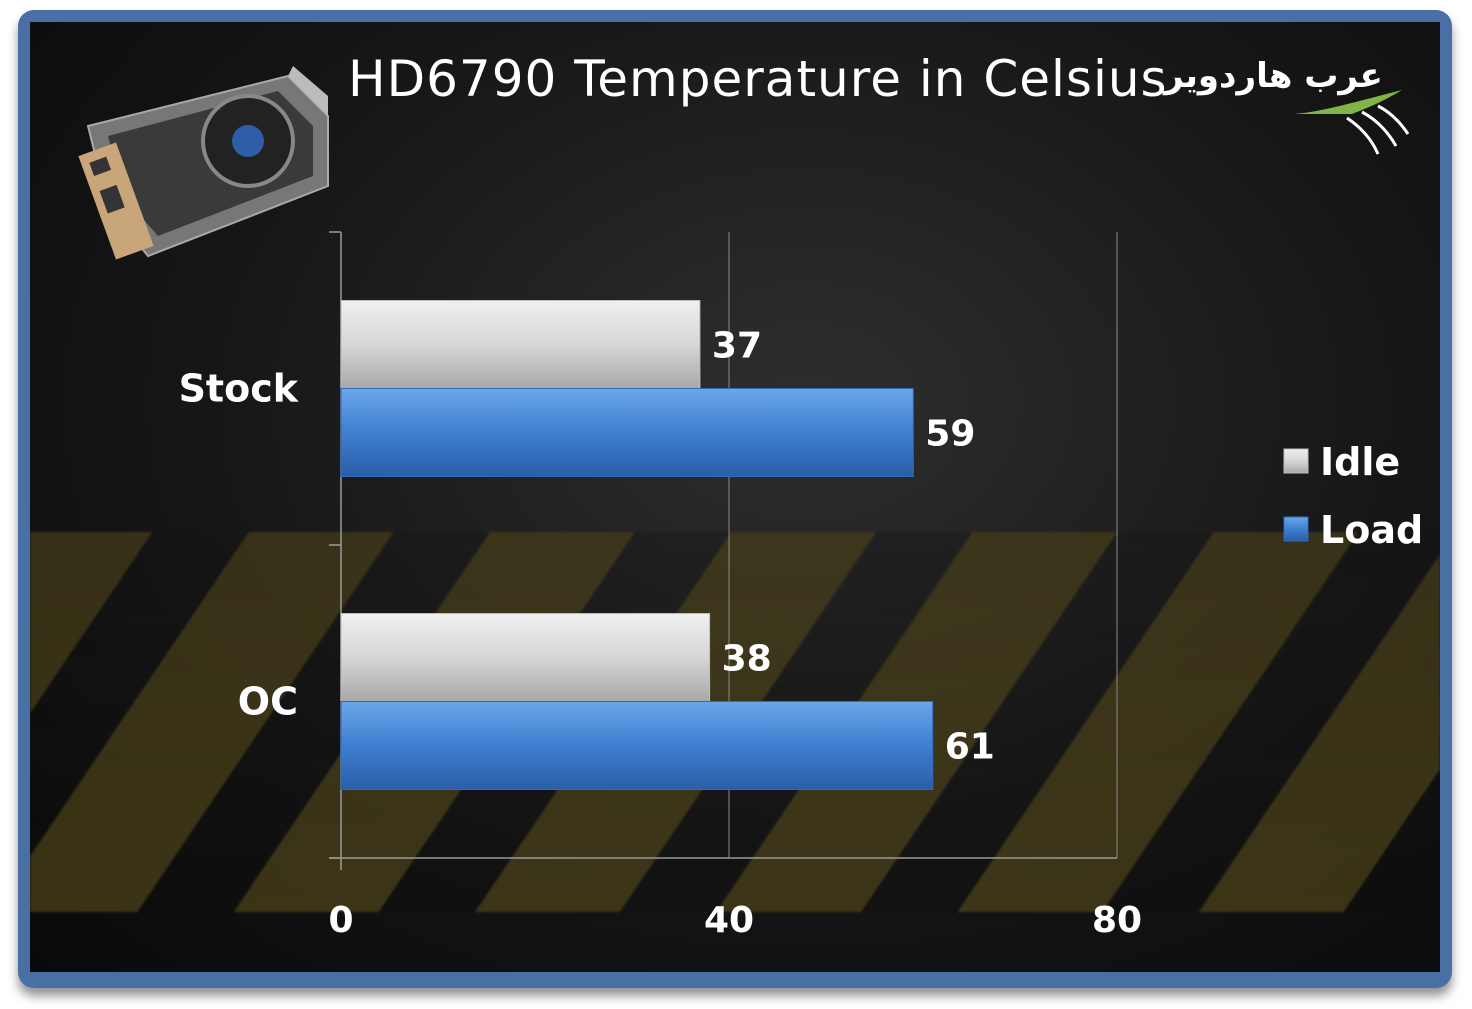 The height and width of the screenshot is (1009, 1472). I want to click on legend-label: Load, so click(1371, 530).